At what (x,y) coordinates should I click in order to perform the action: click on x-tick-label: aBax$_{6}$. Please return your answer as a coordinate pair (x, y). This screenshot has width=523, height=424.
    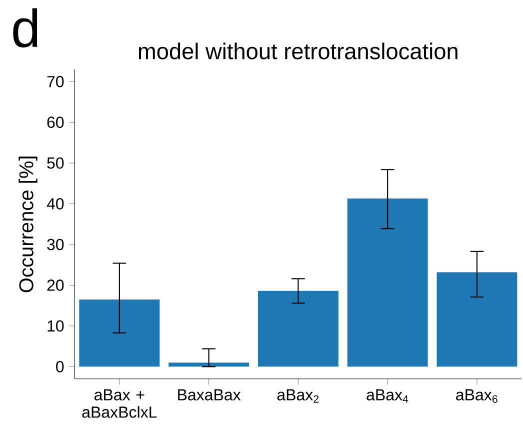
    Looking at the image, I should click on (477, 396).